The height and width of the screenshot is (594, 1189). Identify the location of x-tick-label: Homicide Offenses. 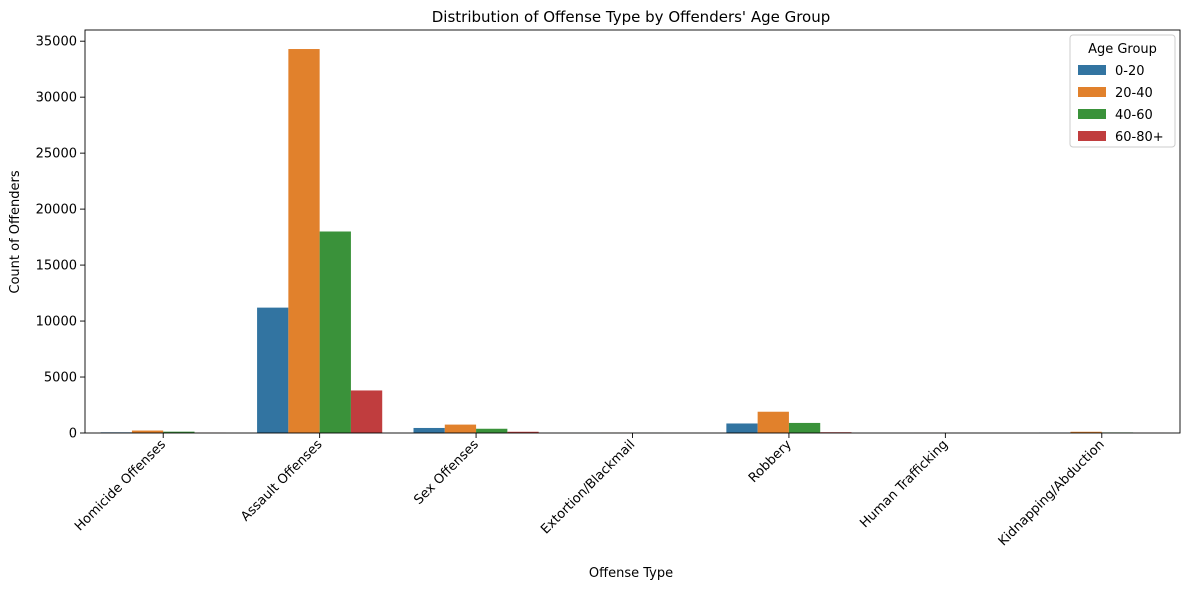
(120, 485).